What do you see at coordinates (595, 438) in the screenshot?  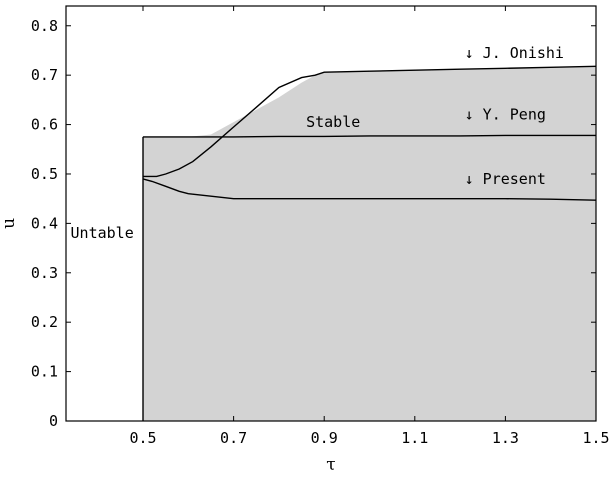 I see `x-tick-label: 1.5` at bounding box center [595, 438].